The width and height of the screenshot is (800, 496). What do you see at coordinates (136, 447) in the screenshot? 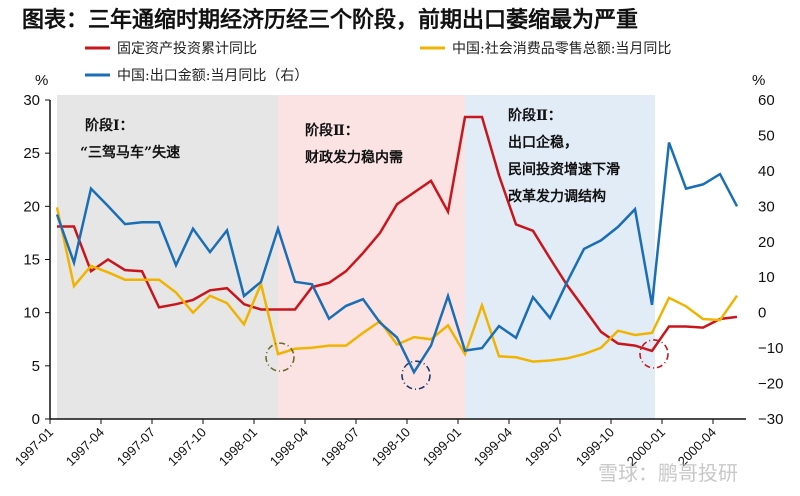
I see `x-tick-label: 1997-07` at bounding box center [136, 447].